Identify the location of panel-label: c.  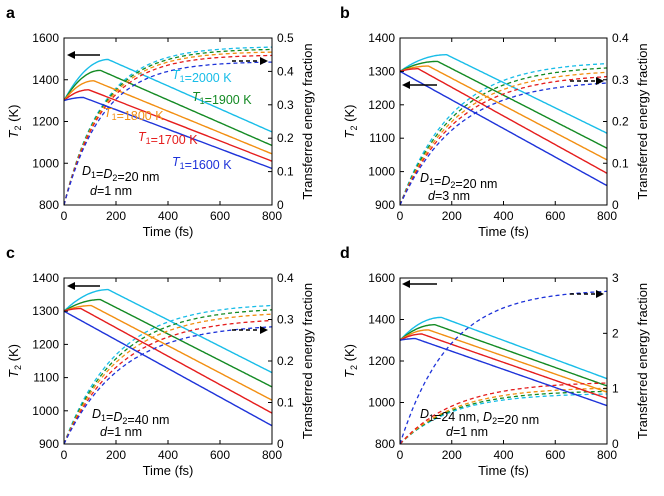
(10, 253).